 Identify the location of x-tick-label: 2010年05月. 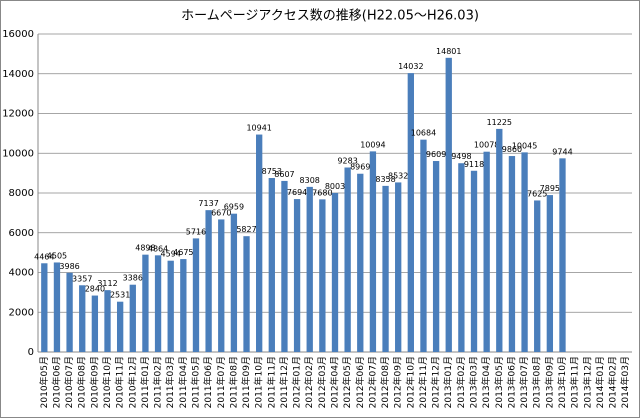
(44, 382).